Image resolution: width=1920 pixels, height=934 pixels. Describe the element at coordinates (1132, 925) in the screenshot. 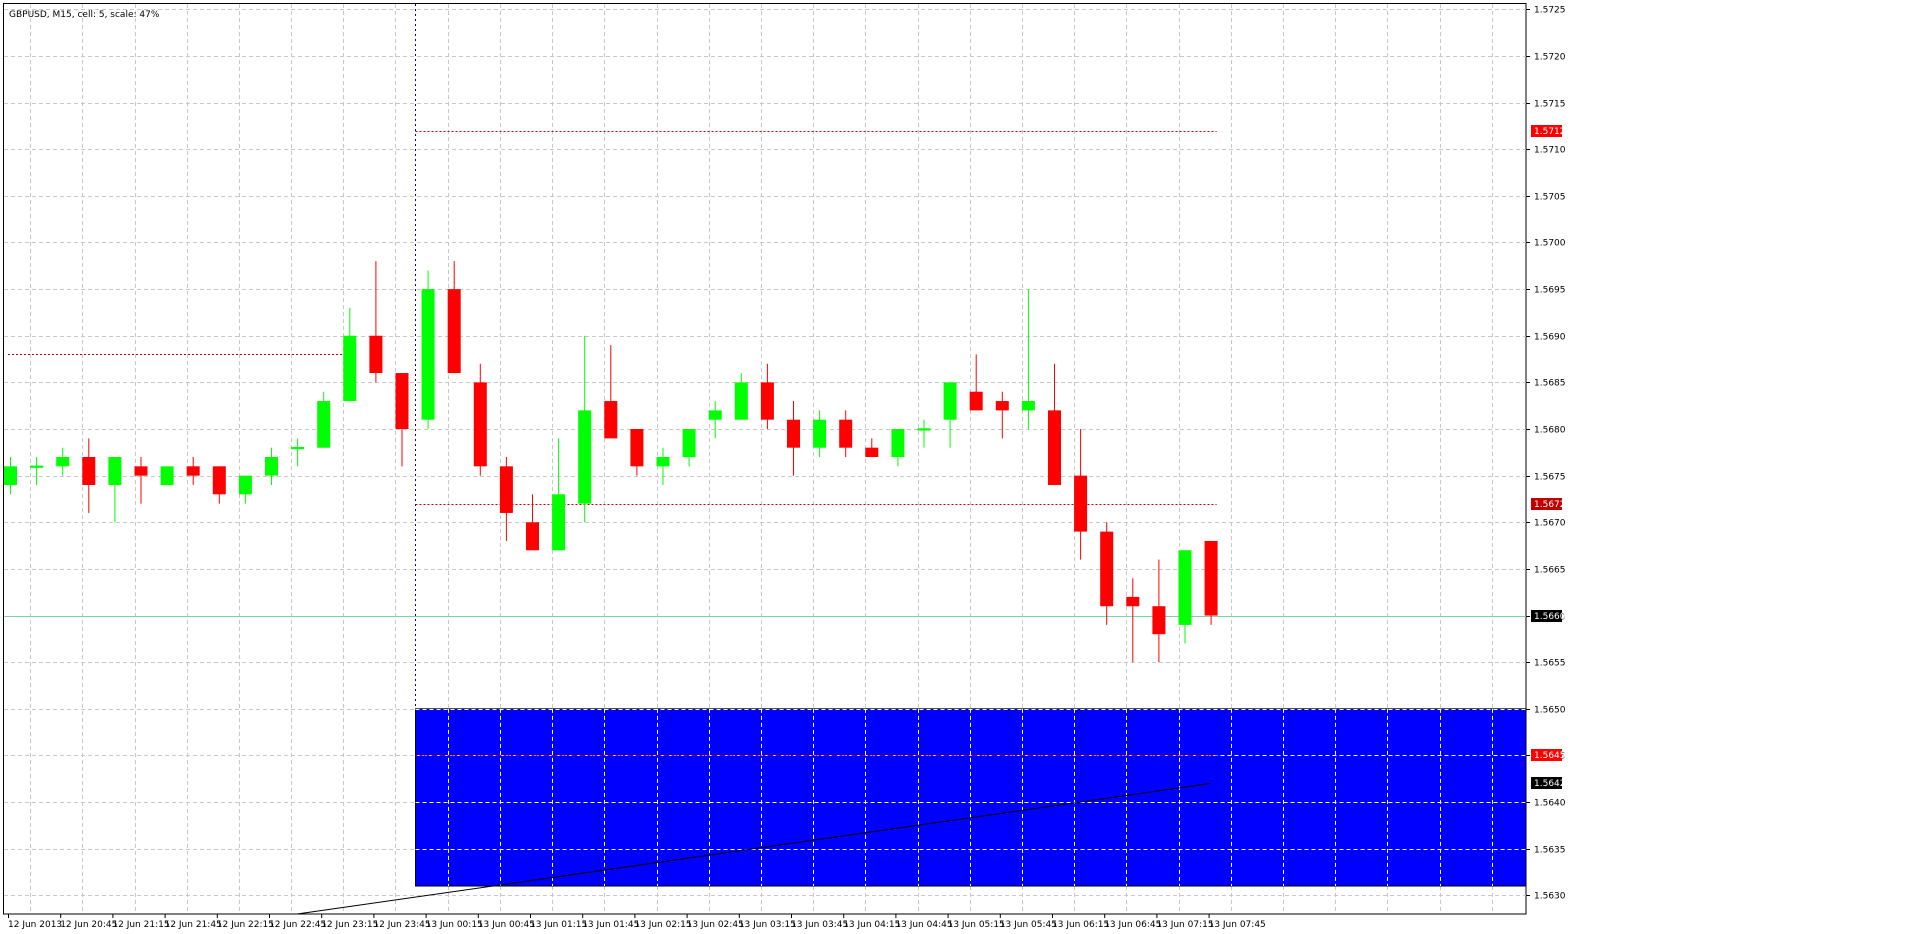

I see `x-tick-label: 13 Jun 06:45` at that location.